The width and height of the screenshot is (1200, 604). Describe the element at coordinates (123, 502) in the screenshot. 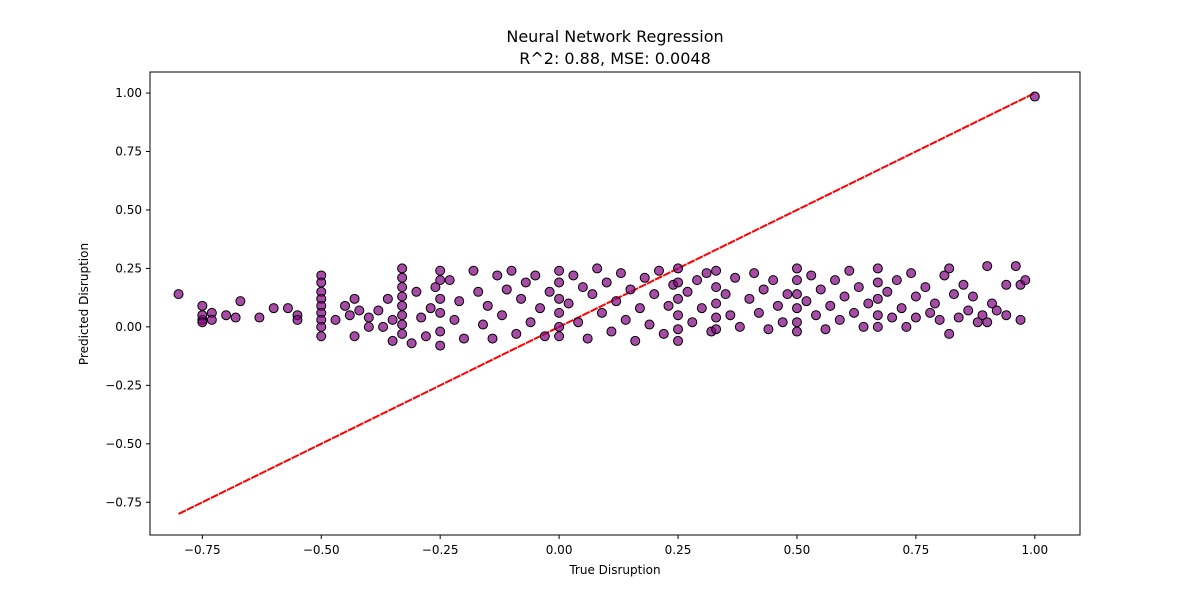

I see `y-tick-label: −0.75` at that location.